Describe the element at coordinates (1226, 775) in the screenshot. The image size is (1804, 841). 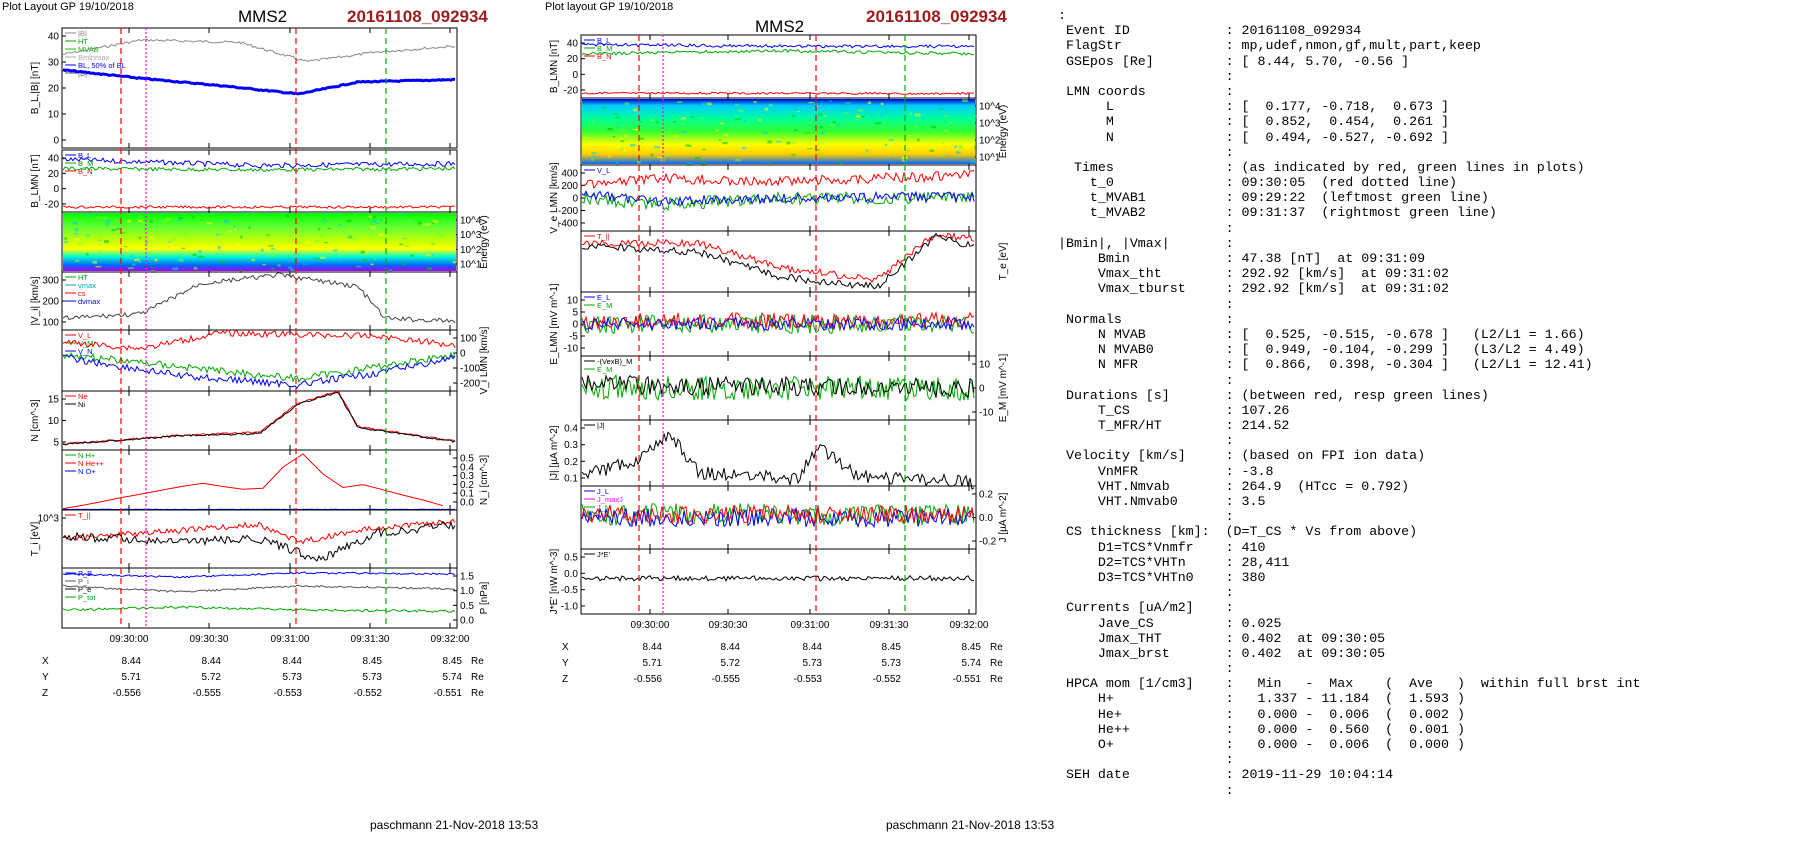
I see `info-line: SEH date : 2019-11-29 10:04:14` at that location.